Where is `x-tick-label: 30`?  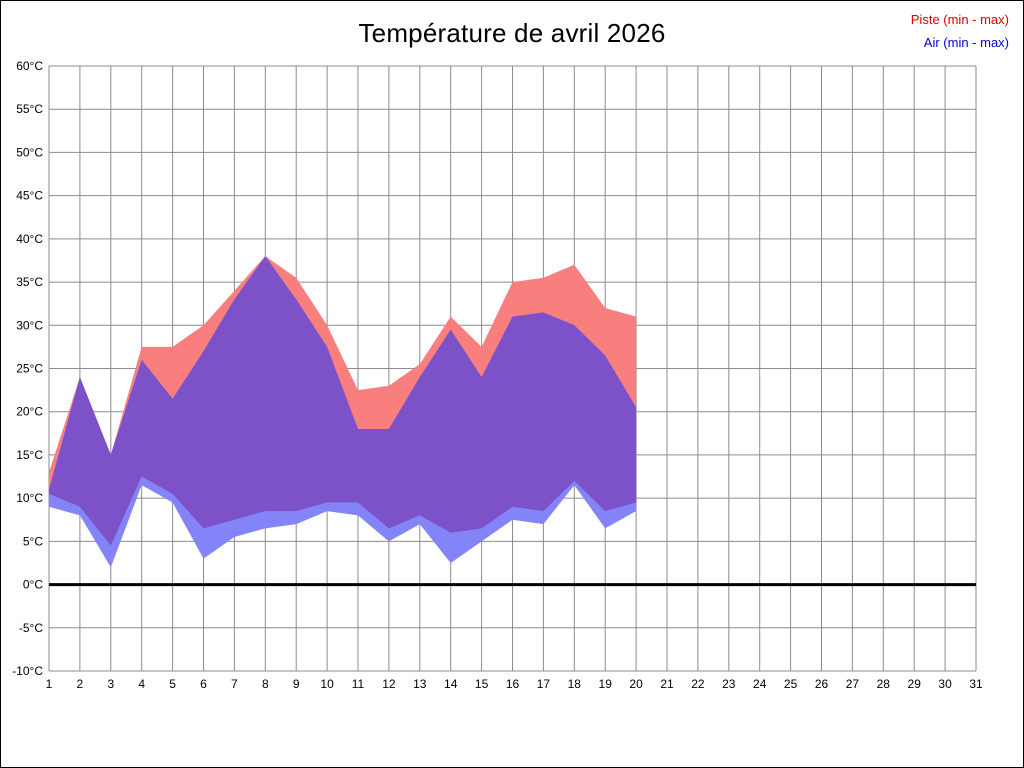
x-tick-label: 30 is located at coordinates (945, 684).